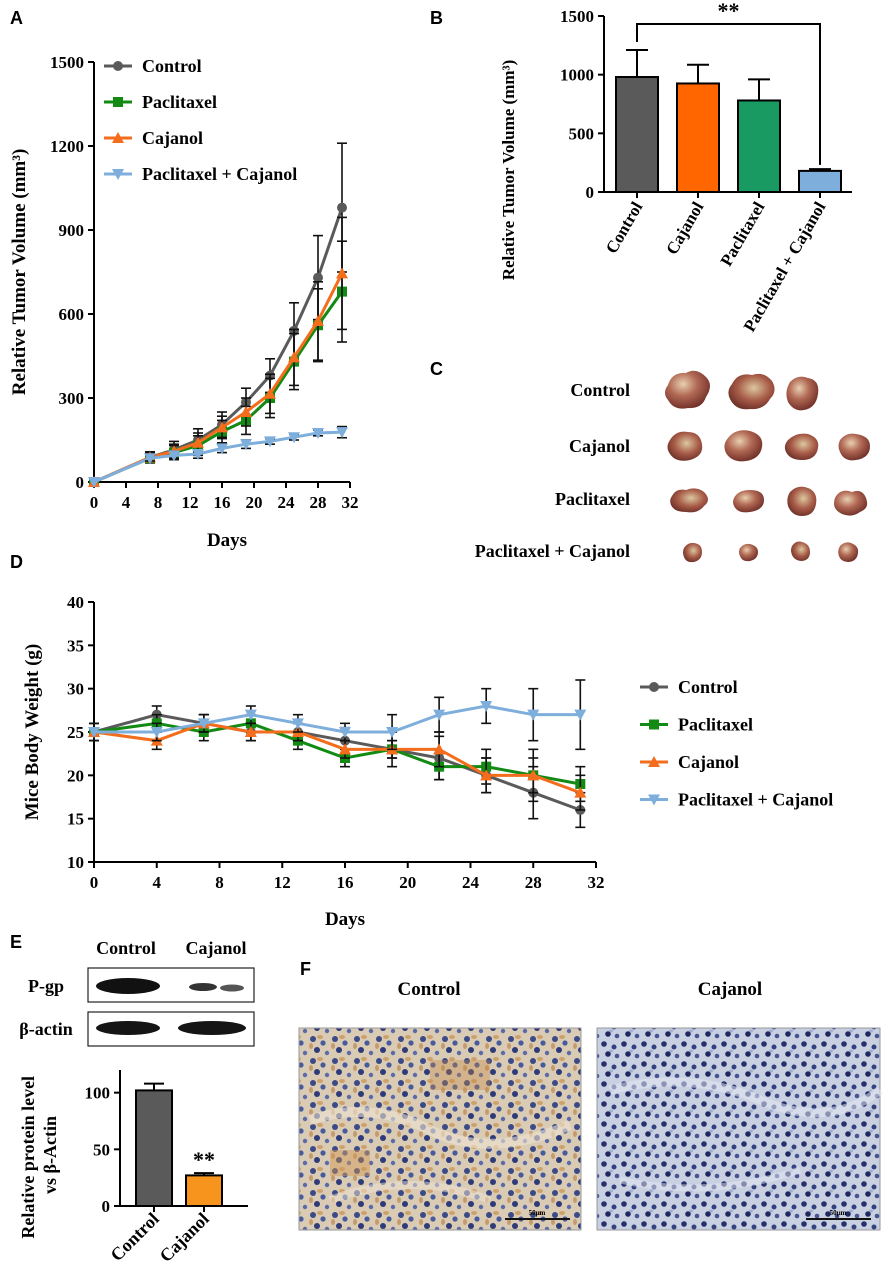  I want to click on x-tick-label: 16, so click(222, 502).